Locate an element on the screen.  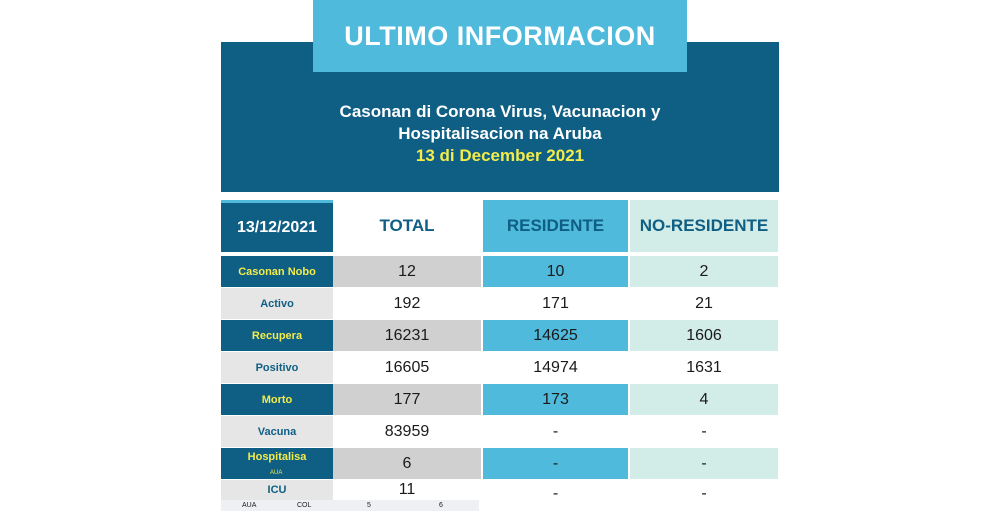
cell-total: 177 is located at coordinates (407, 399).